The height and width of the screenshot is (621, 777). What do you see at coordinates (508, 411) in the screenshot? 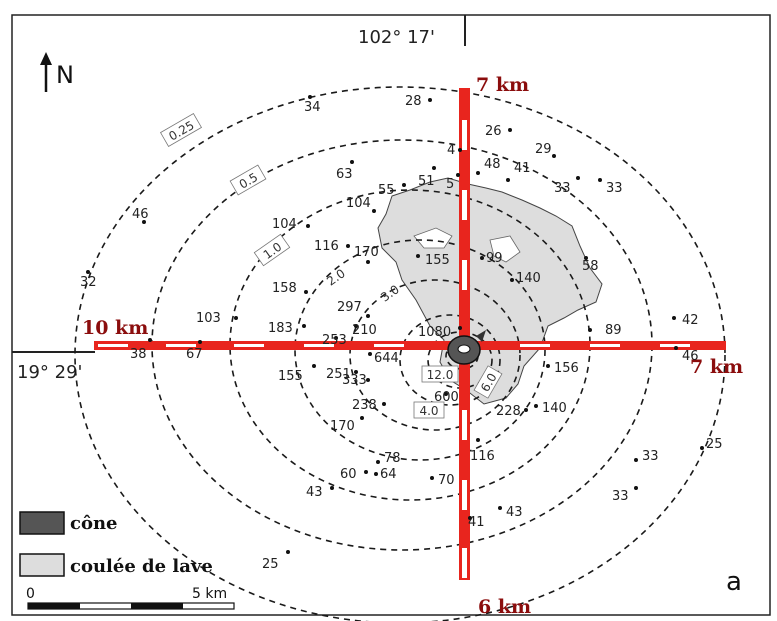
I see `sample-value: 228` at bounding box center [508, 411].